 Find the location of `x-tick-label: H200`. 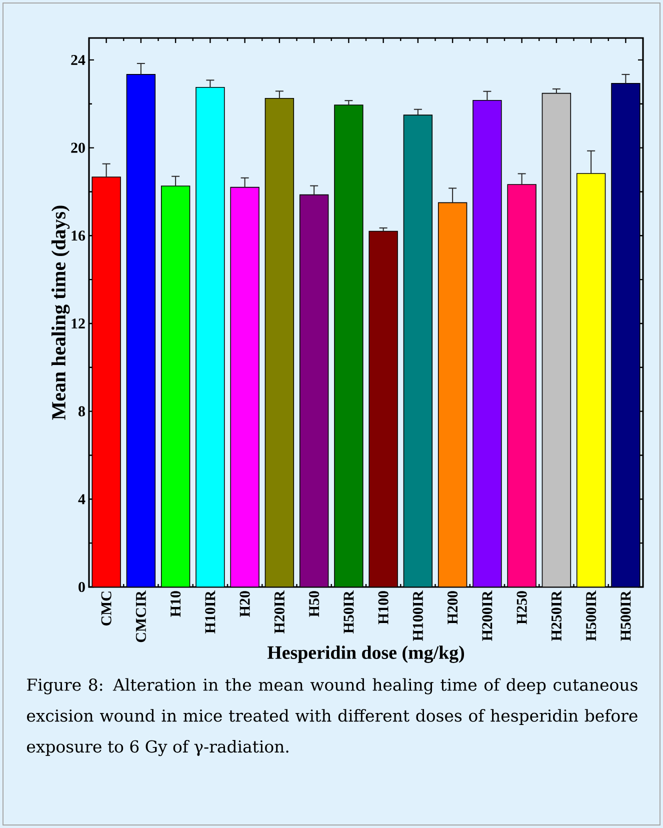

x-tick-label: H200 is located at coordinates (453, 607).